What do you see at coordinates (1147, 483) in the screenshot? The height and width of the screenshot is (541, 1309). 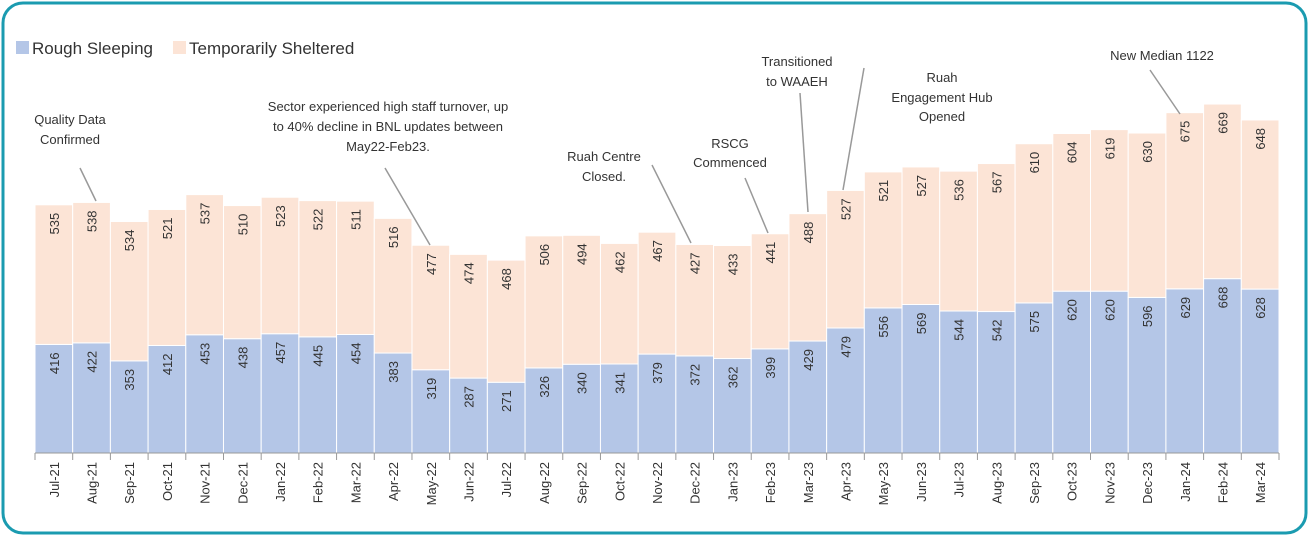 I see `x-tick-label: Dec-23` at bounding box center [1147, 483].